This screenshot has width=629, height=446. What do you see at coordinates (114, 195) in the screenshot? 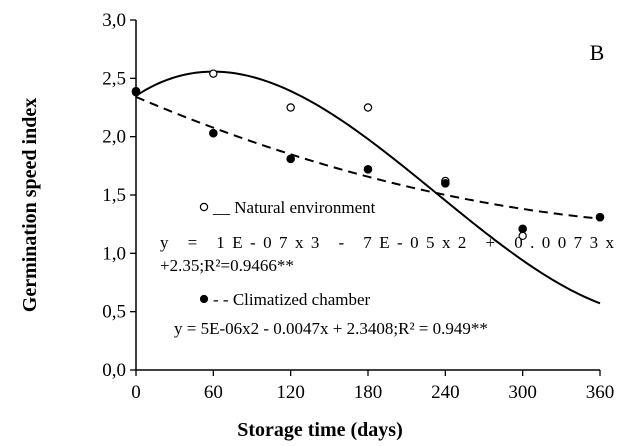
I see `y-tick-label: 1,5` at bounding box center [114, 195].